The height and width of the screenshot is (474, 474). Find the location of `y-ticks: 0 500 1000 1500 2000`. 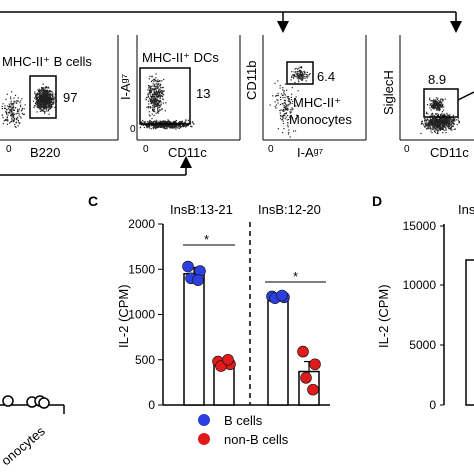

y-ticks: 0 500 1000 1500 2000 is located at coordinates (145, 314).